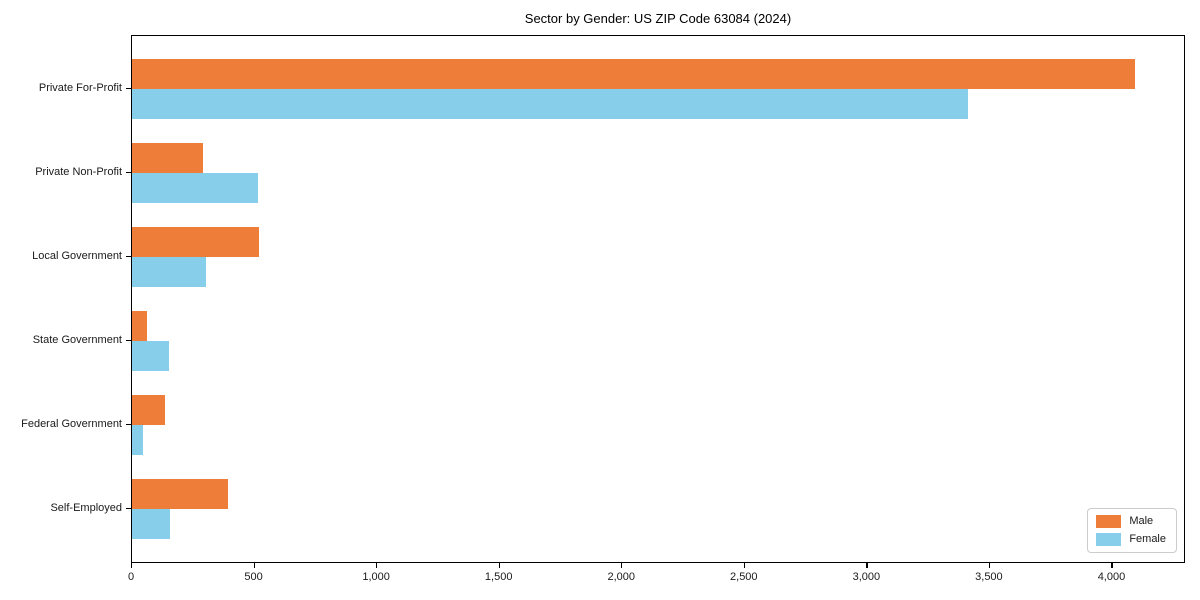 This screenshot has width=1200, height=600. What do you see at coordinates (621, 577) in the screenshot?
I see `xtick-label: 2,000` at bounding box center [621, 577].